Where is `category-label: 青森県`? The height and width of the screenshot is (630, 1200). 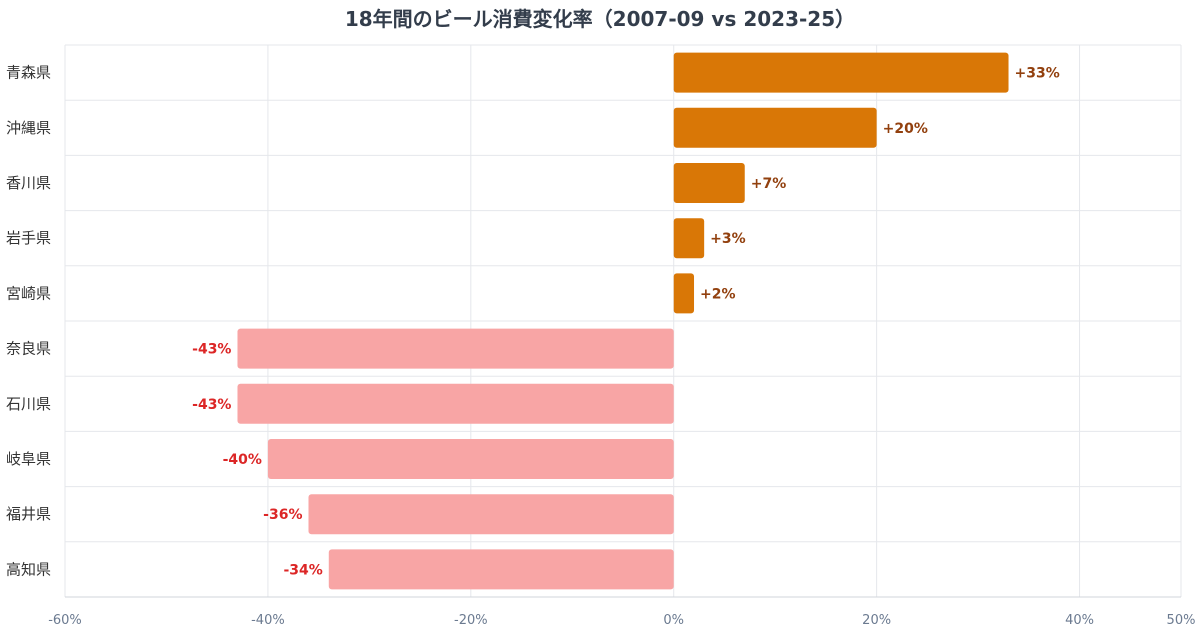 category-label: 青森県 is located at coordinates (28, 73).